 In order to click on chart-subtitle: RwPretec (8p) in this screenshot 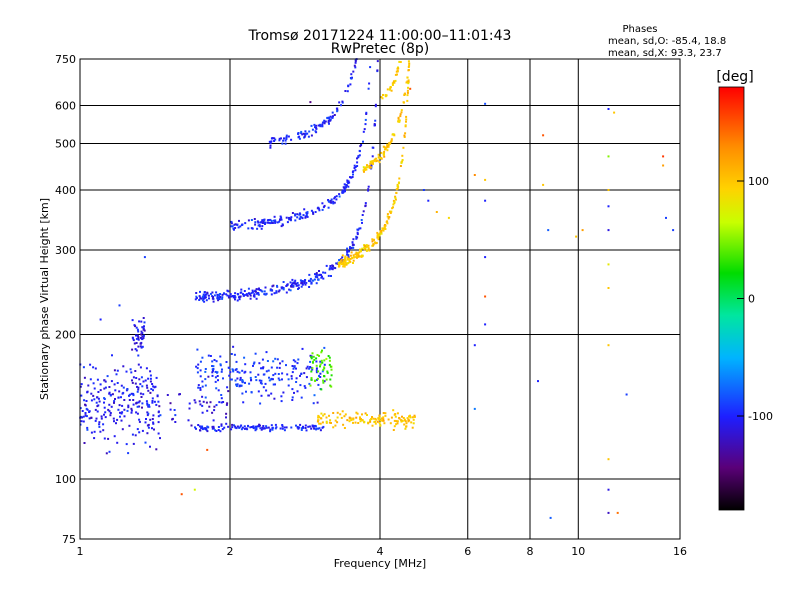, I will do `click(380, 49)`.